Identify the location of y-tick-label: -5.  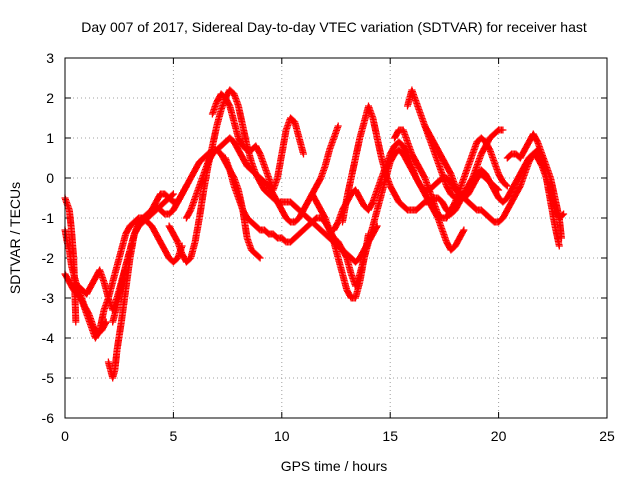
(48, 378).